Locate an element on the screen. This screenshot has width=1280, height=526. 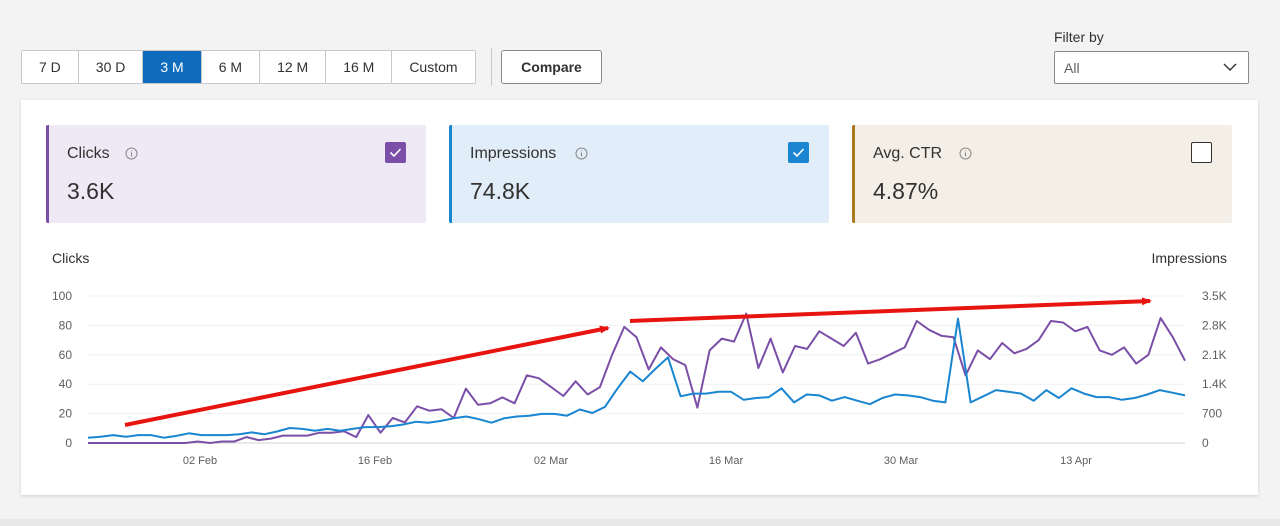
metric-card-ctr: Avg. CTR 4.87% is located at coordinates (1042, 174).